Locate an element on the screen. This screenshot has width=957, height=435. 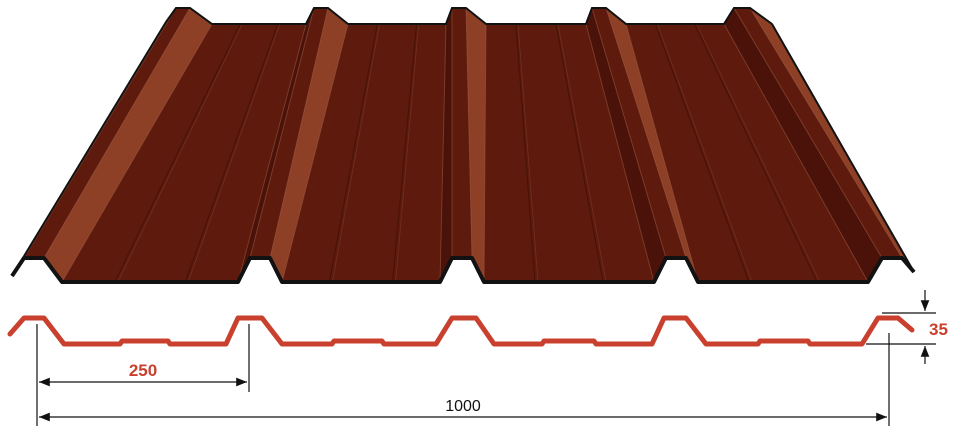
sheet-right-edge is located at coordinates (843, 148).